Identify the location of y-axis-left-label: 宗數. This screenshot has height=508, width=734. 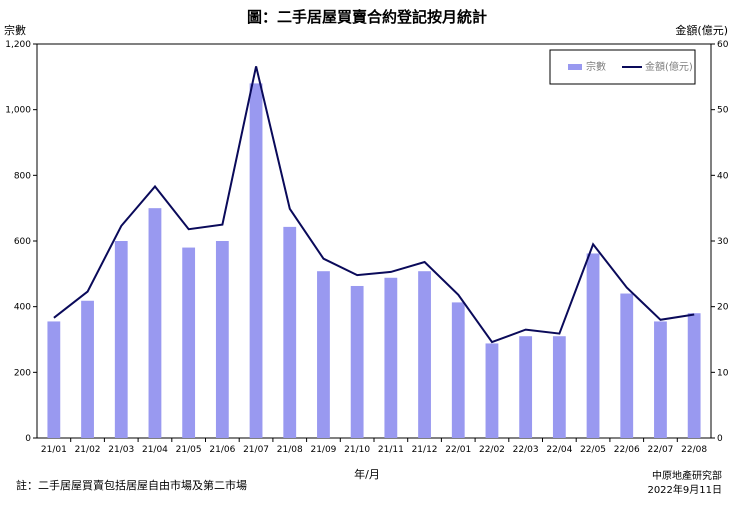
(15, 30).